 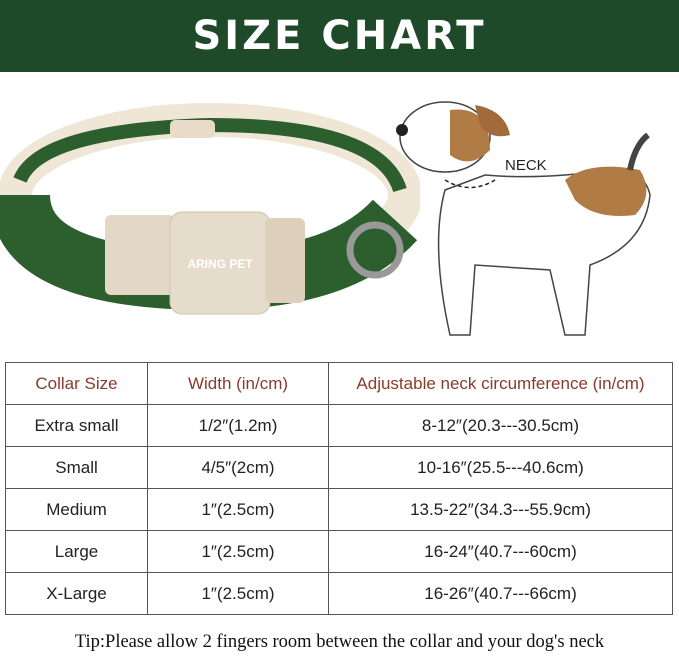 I want to click on cell-neck: 10-16″(25.5---40.6cm), so click(x=500, y=467).